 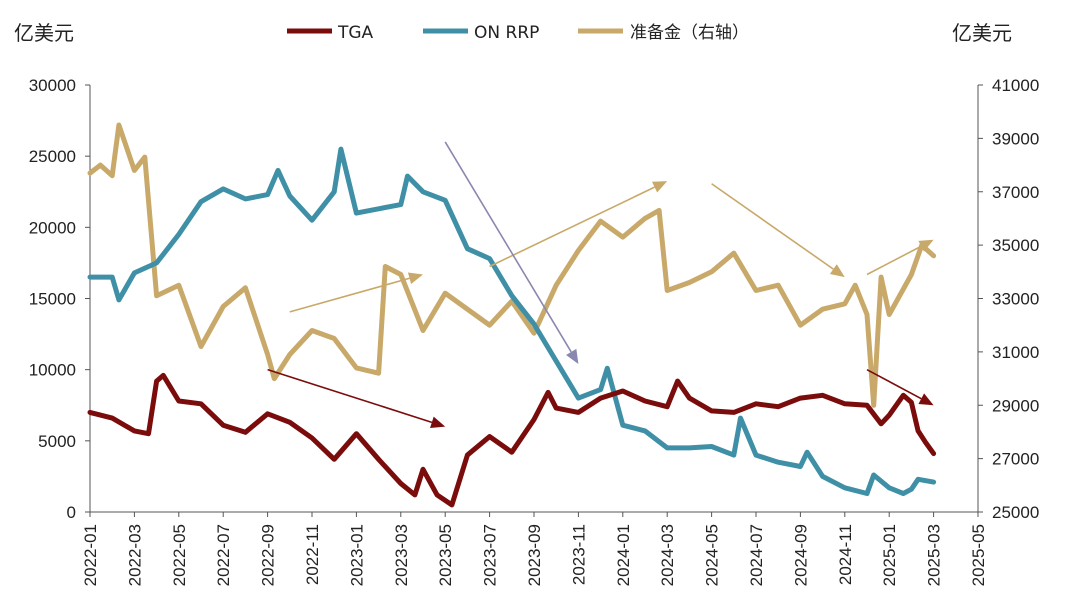 I want to click on x-tick-label: 2024-05, so click(x=712, y=555).